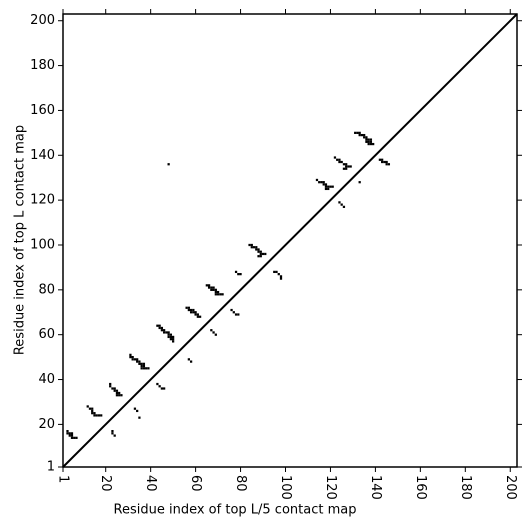  Describe the element at coordinates (46, 379) in the screenshot. I see `y-tick-label: 40` at that location.